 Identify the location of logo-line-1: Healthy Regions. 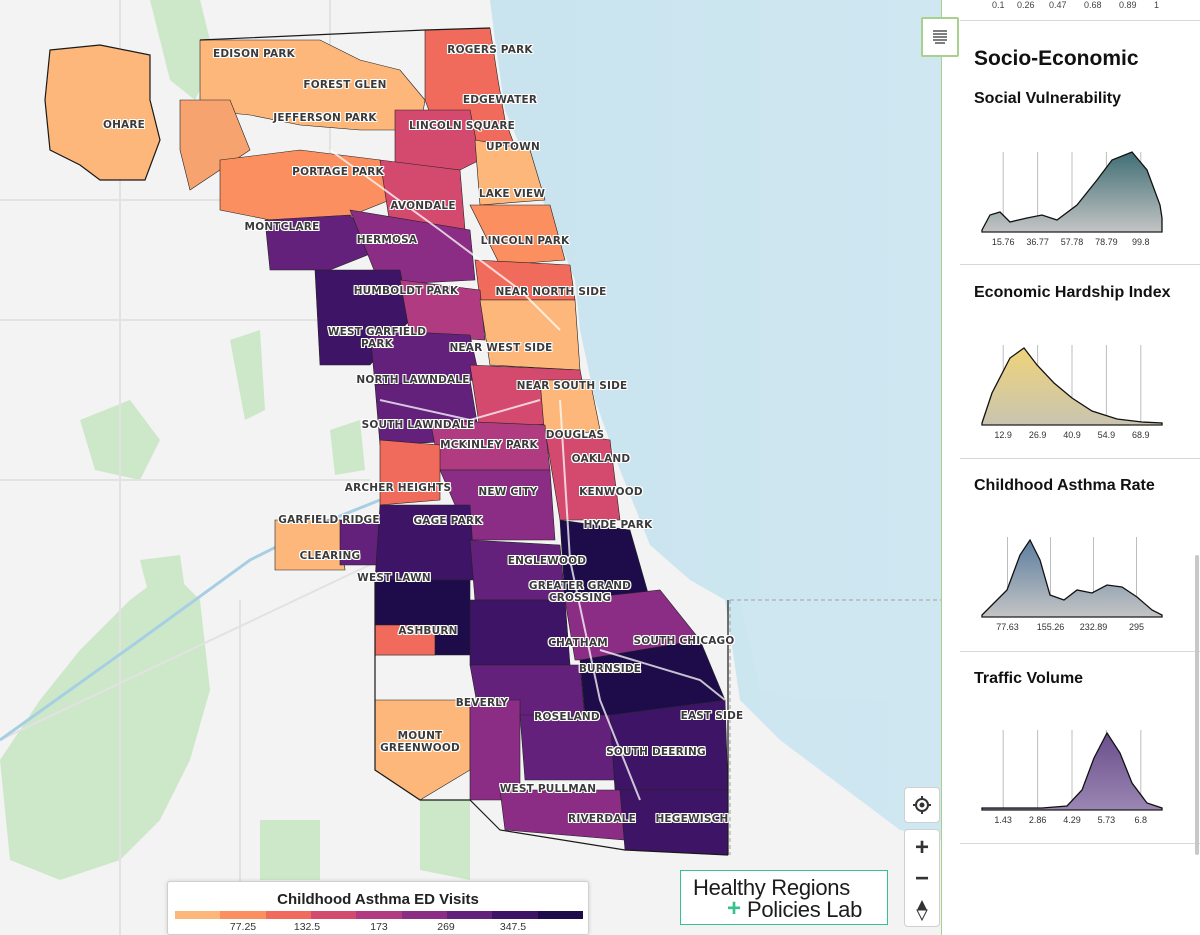
(771, 887).